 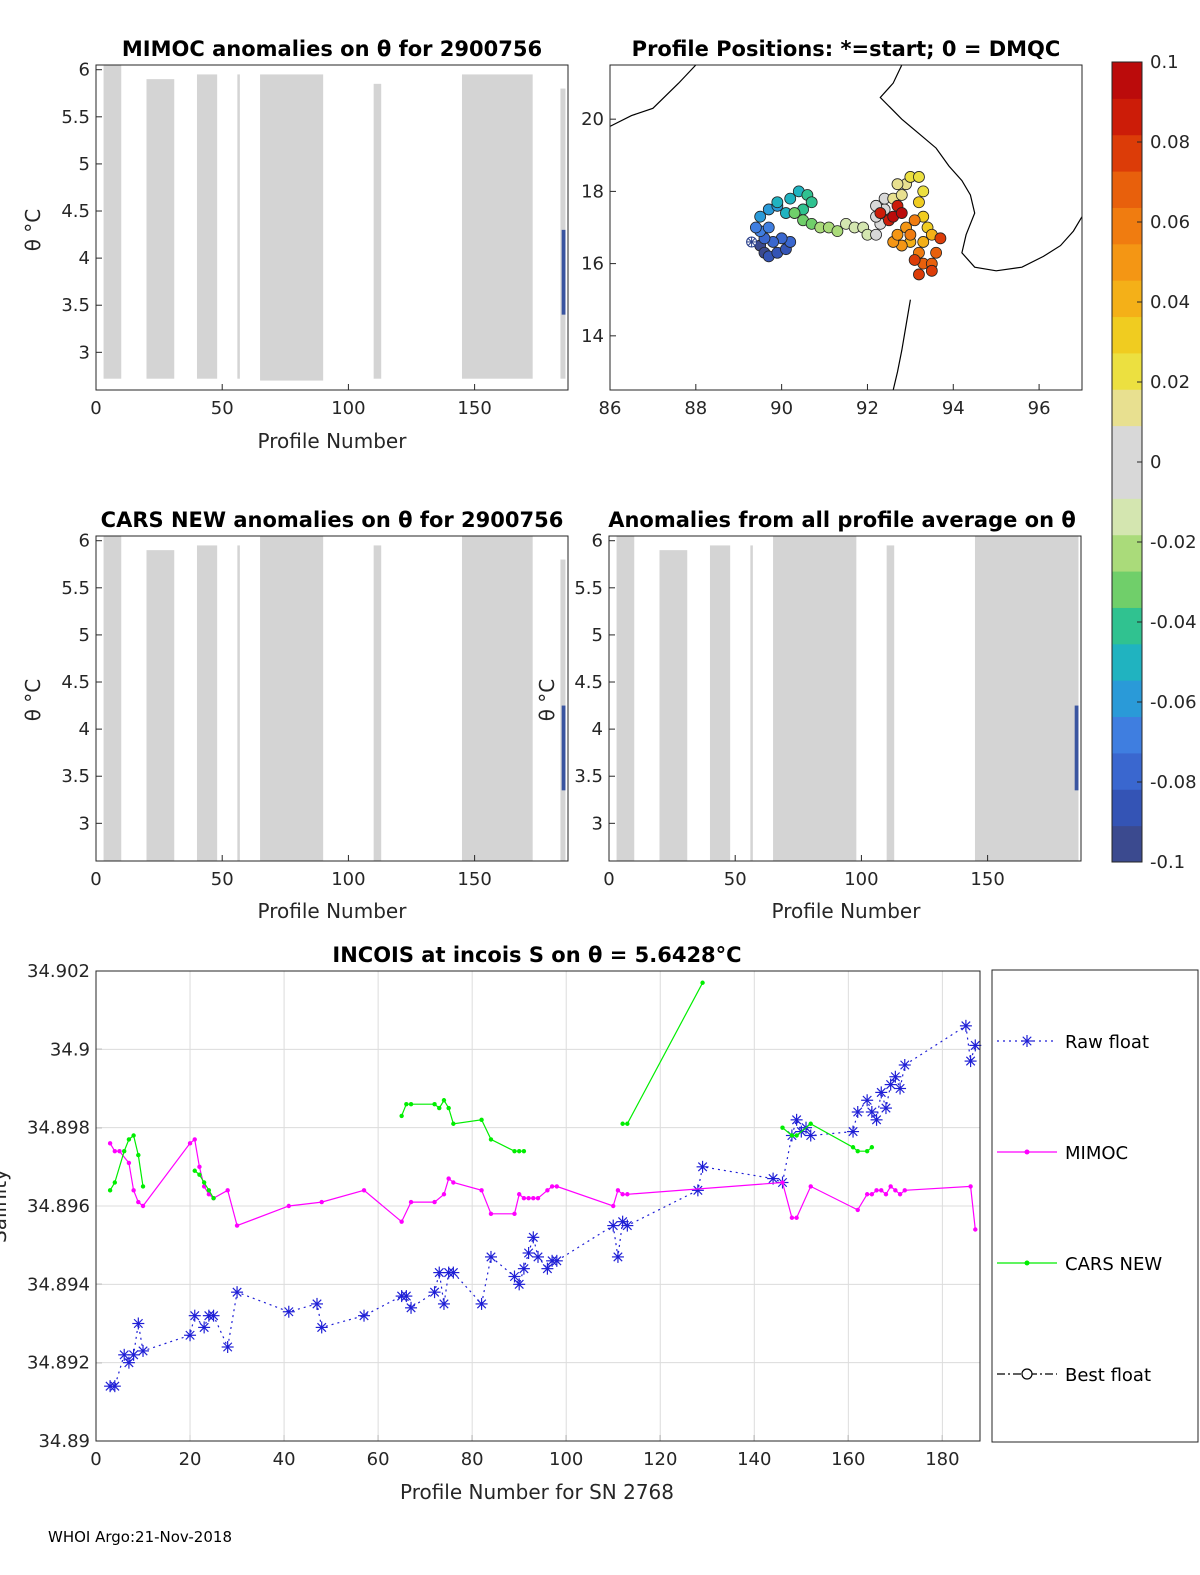 What do you see at coordinates (284, 1459) in the screenshot?
I see `xtick-label: 40` at bounding box center [284, 1459].